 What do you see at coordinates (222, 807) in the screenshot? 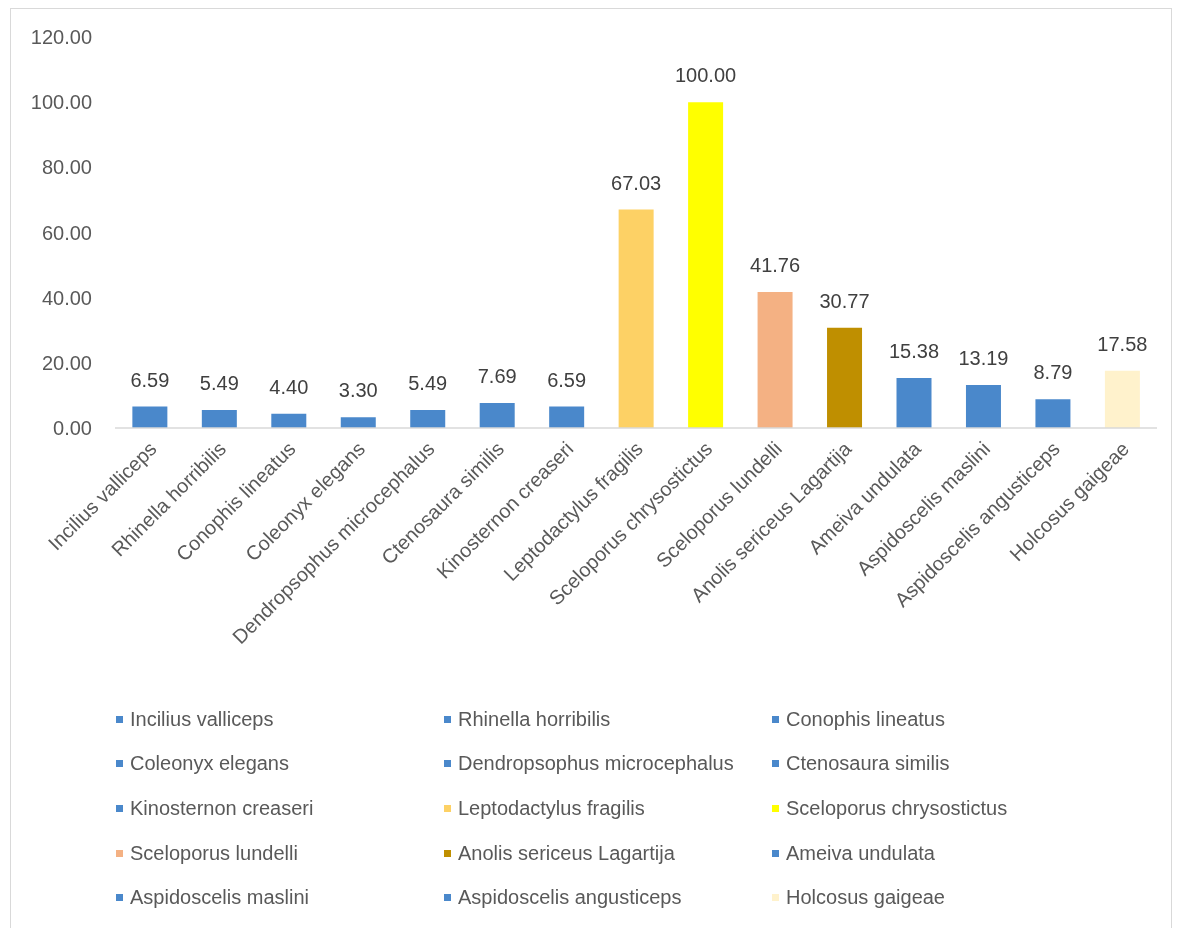
I see `legend-label: Kinosternon creaseri` at bounding box center [222, 807].